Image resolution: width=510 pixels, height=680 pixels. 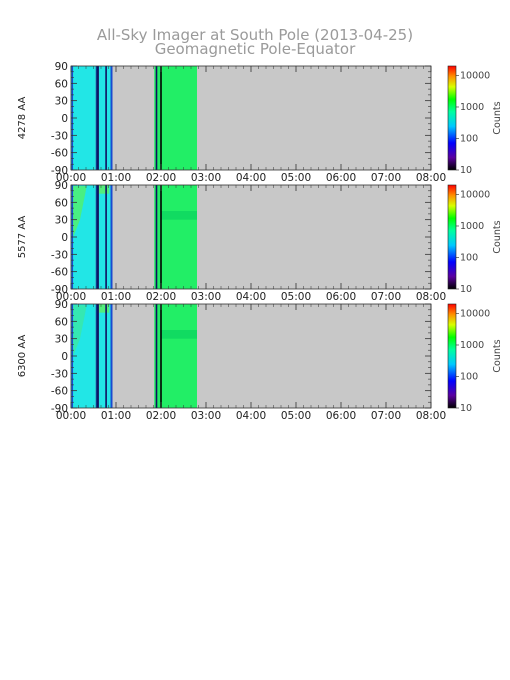 What do you see at coordinates (22, 118) in the screenshot?
I see `y-axis-label: 4278 AA` at bounding box center [22, 118].